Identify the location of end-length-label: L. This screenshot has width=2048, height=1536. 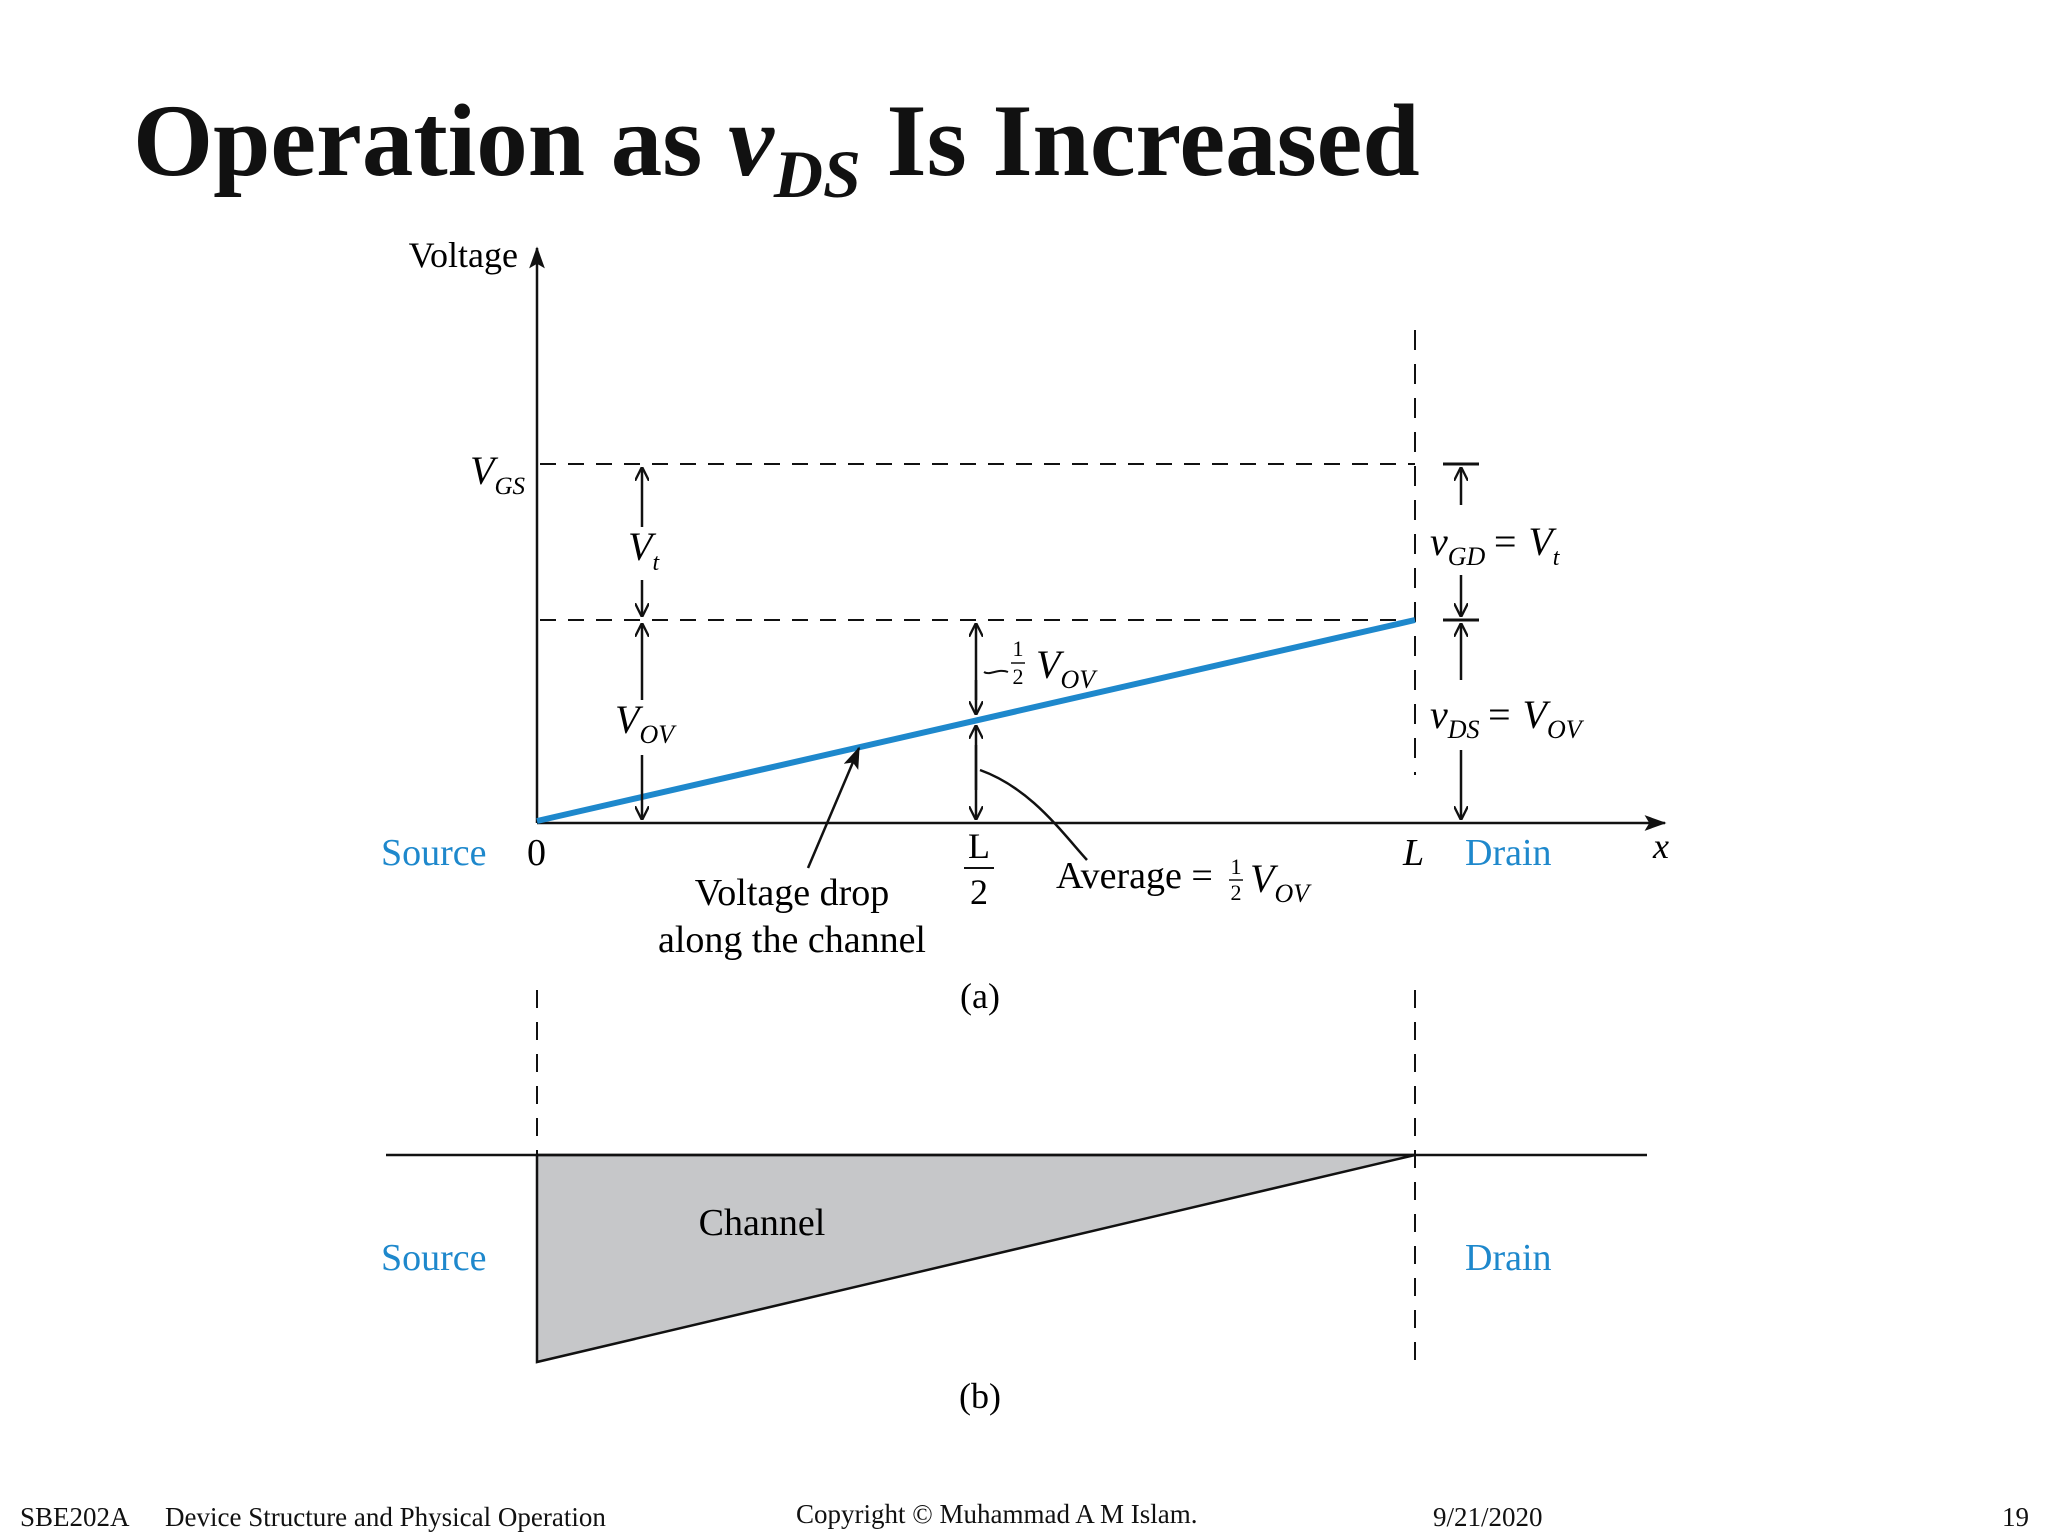
(1413, 853).